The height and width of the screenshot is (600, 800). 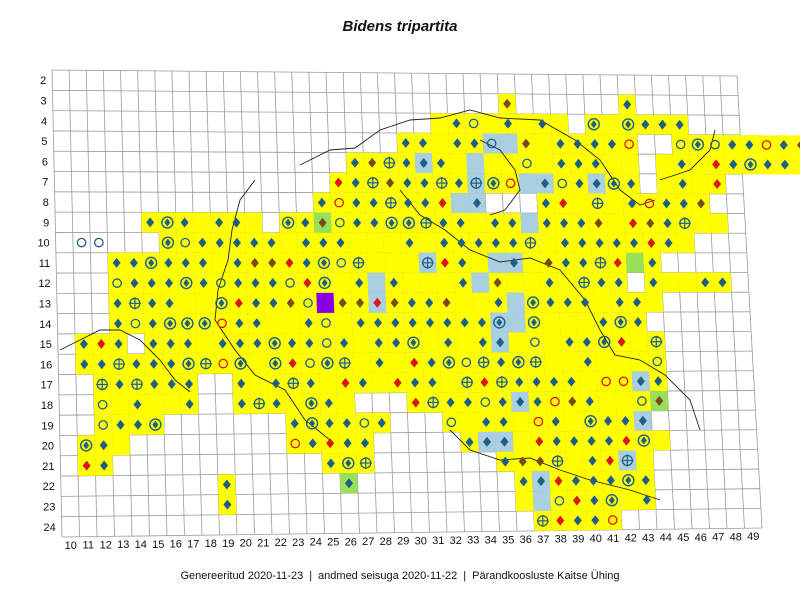 I want to click on column-label: 32, so click(x=456, y=541).